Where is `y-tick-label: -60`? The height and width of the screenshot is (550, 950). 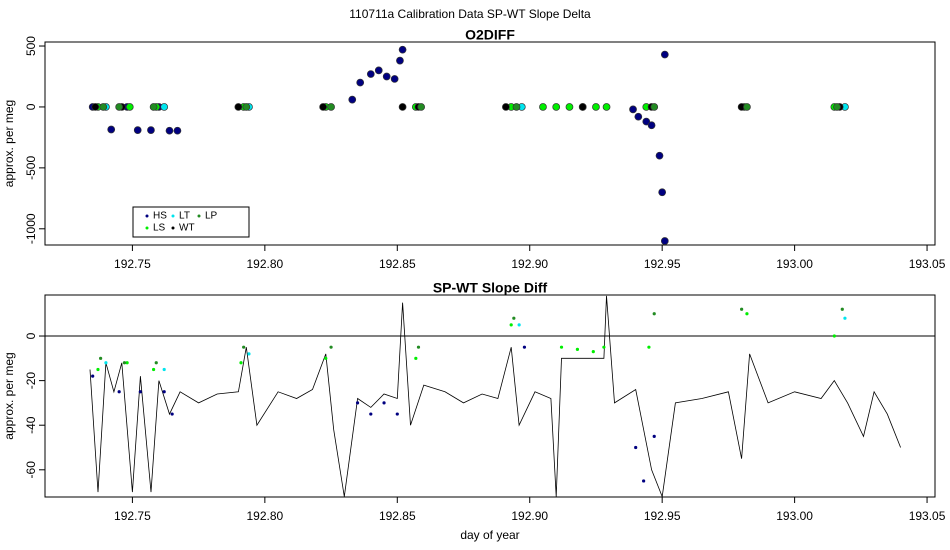 y-tick-label: -60 is located at coordinates (31, 470).